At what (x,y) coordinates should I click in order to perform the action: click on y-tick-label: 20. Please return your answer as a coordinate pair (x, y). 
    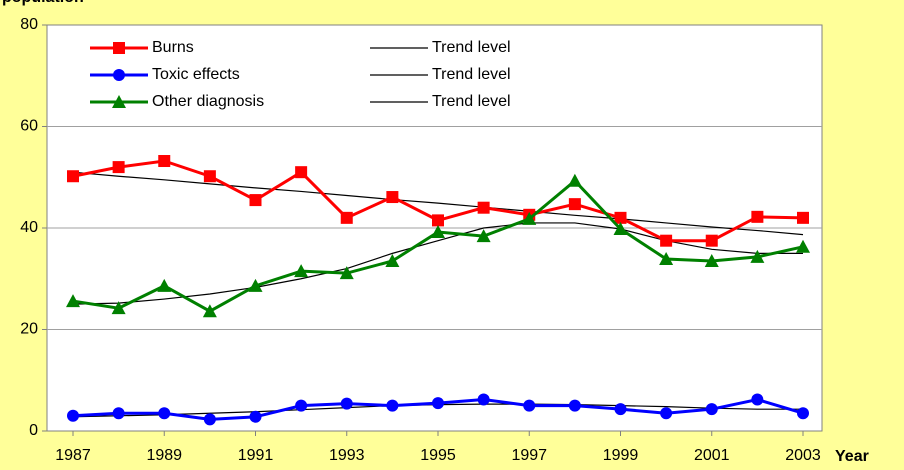
    Looking at the image, I should click on (29, 329).